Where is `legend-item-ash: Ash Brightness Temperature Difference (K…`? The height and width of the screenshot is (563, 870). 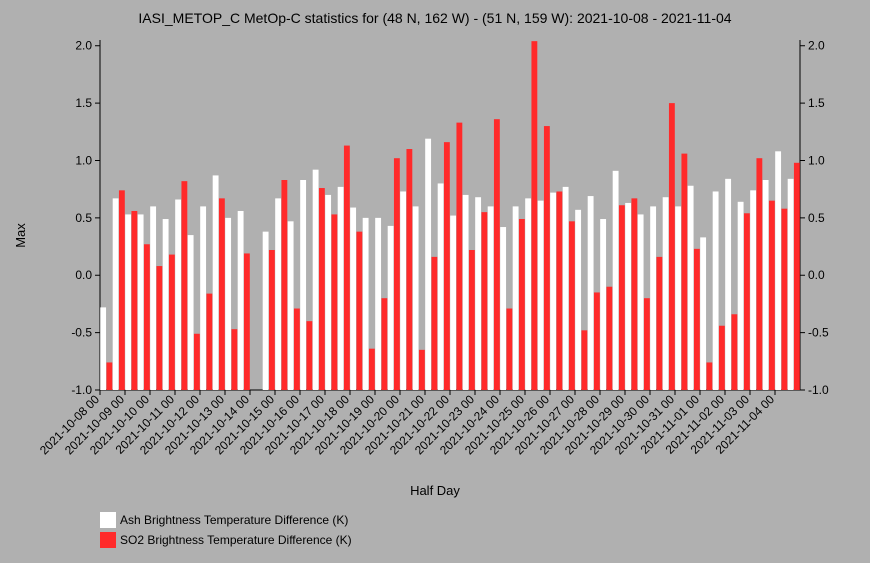 legend-item-ash: Ash Brightness Temperature Difference (K… is located at coordinates (224, 520).